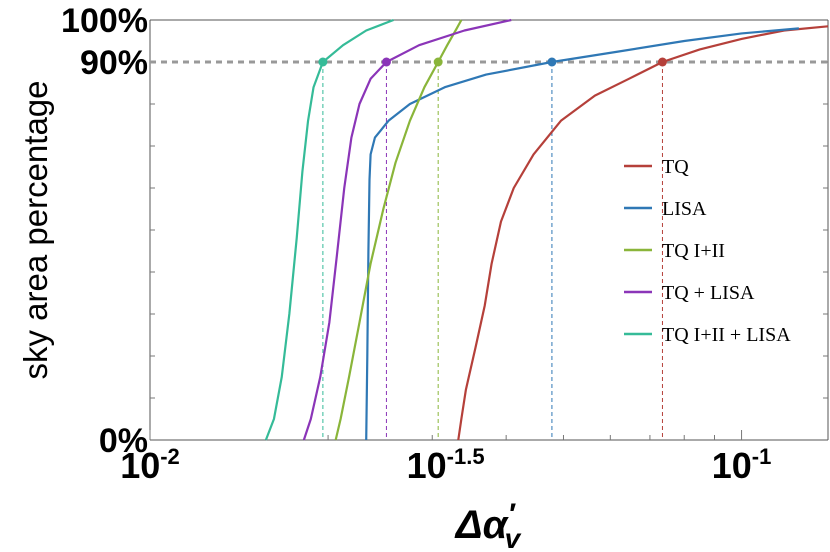 The image size is (830, 552). What do you see at coordinates (104, 21) in the screenshot?
I see `y-tick-label-2: 100%` at bounding box center [104, 21].